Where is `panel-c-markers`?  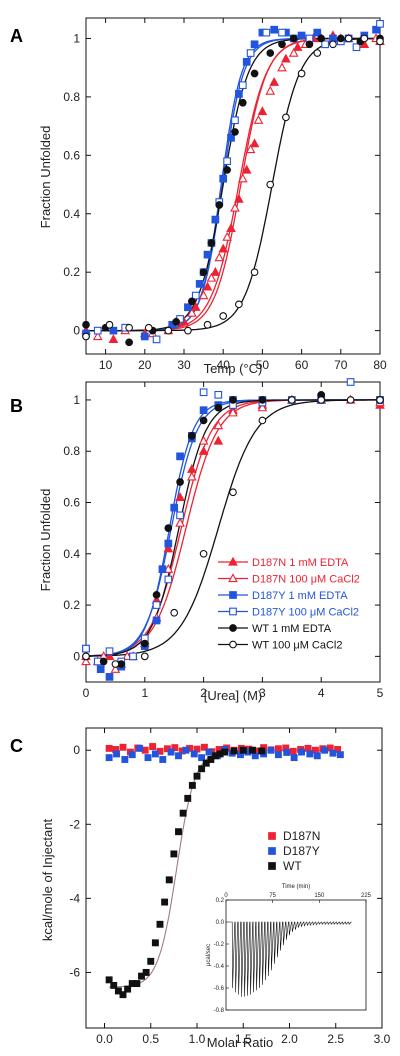 panel-c-markers is located at coordinates (224, 871).